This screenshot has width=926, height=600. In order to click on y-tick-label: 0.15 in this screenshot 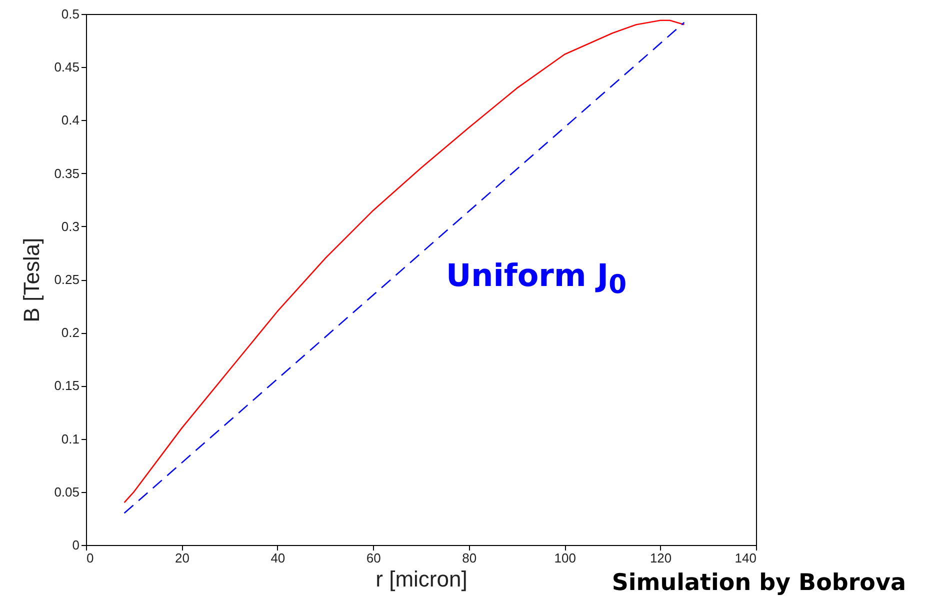, I will do `click(67, 386)`.